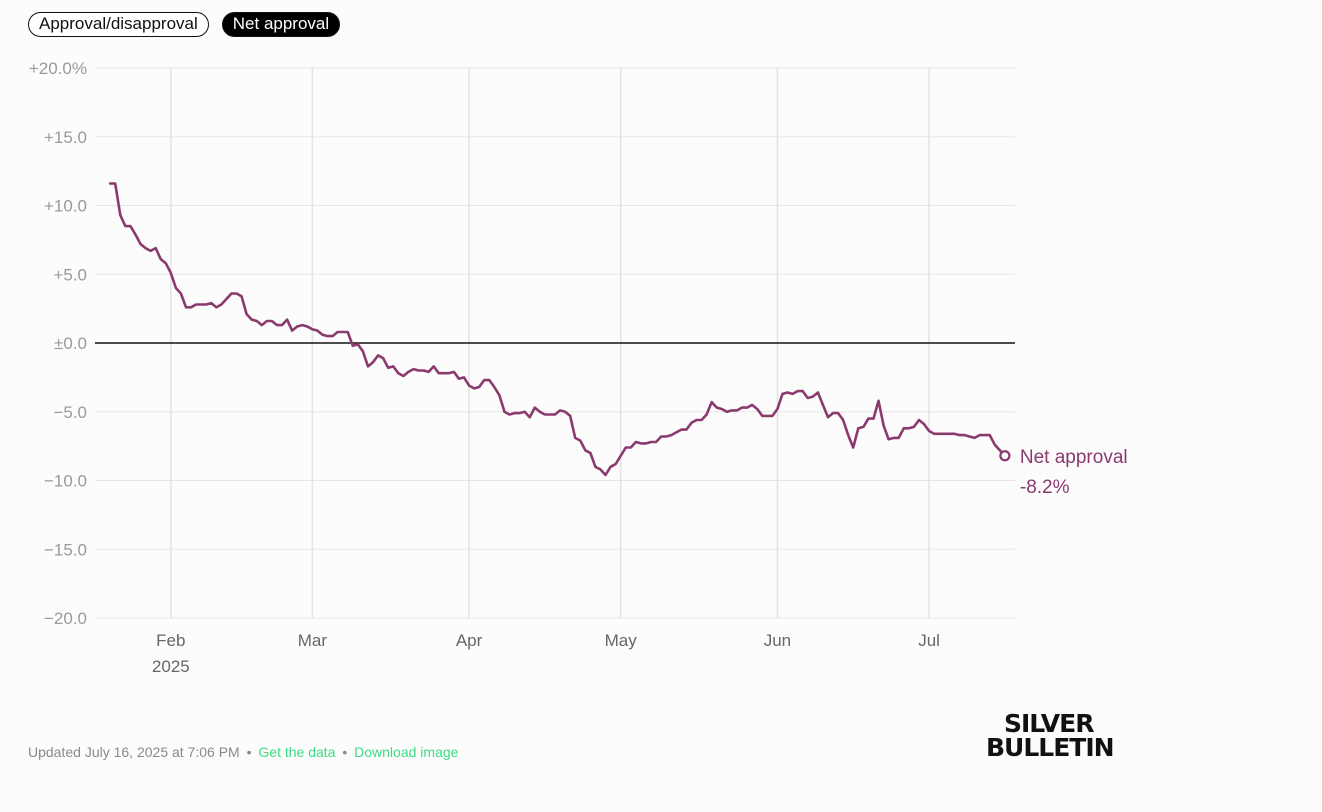 Image resolution: width=1322 pixels, height=812 pixels. I want to click on y-tick-label: −20.0, so click(65, 618).